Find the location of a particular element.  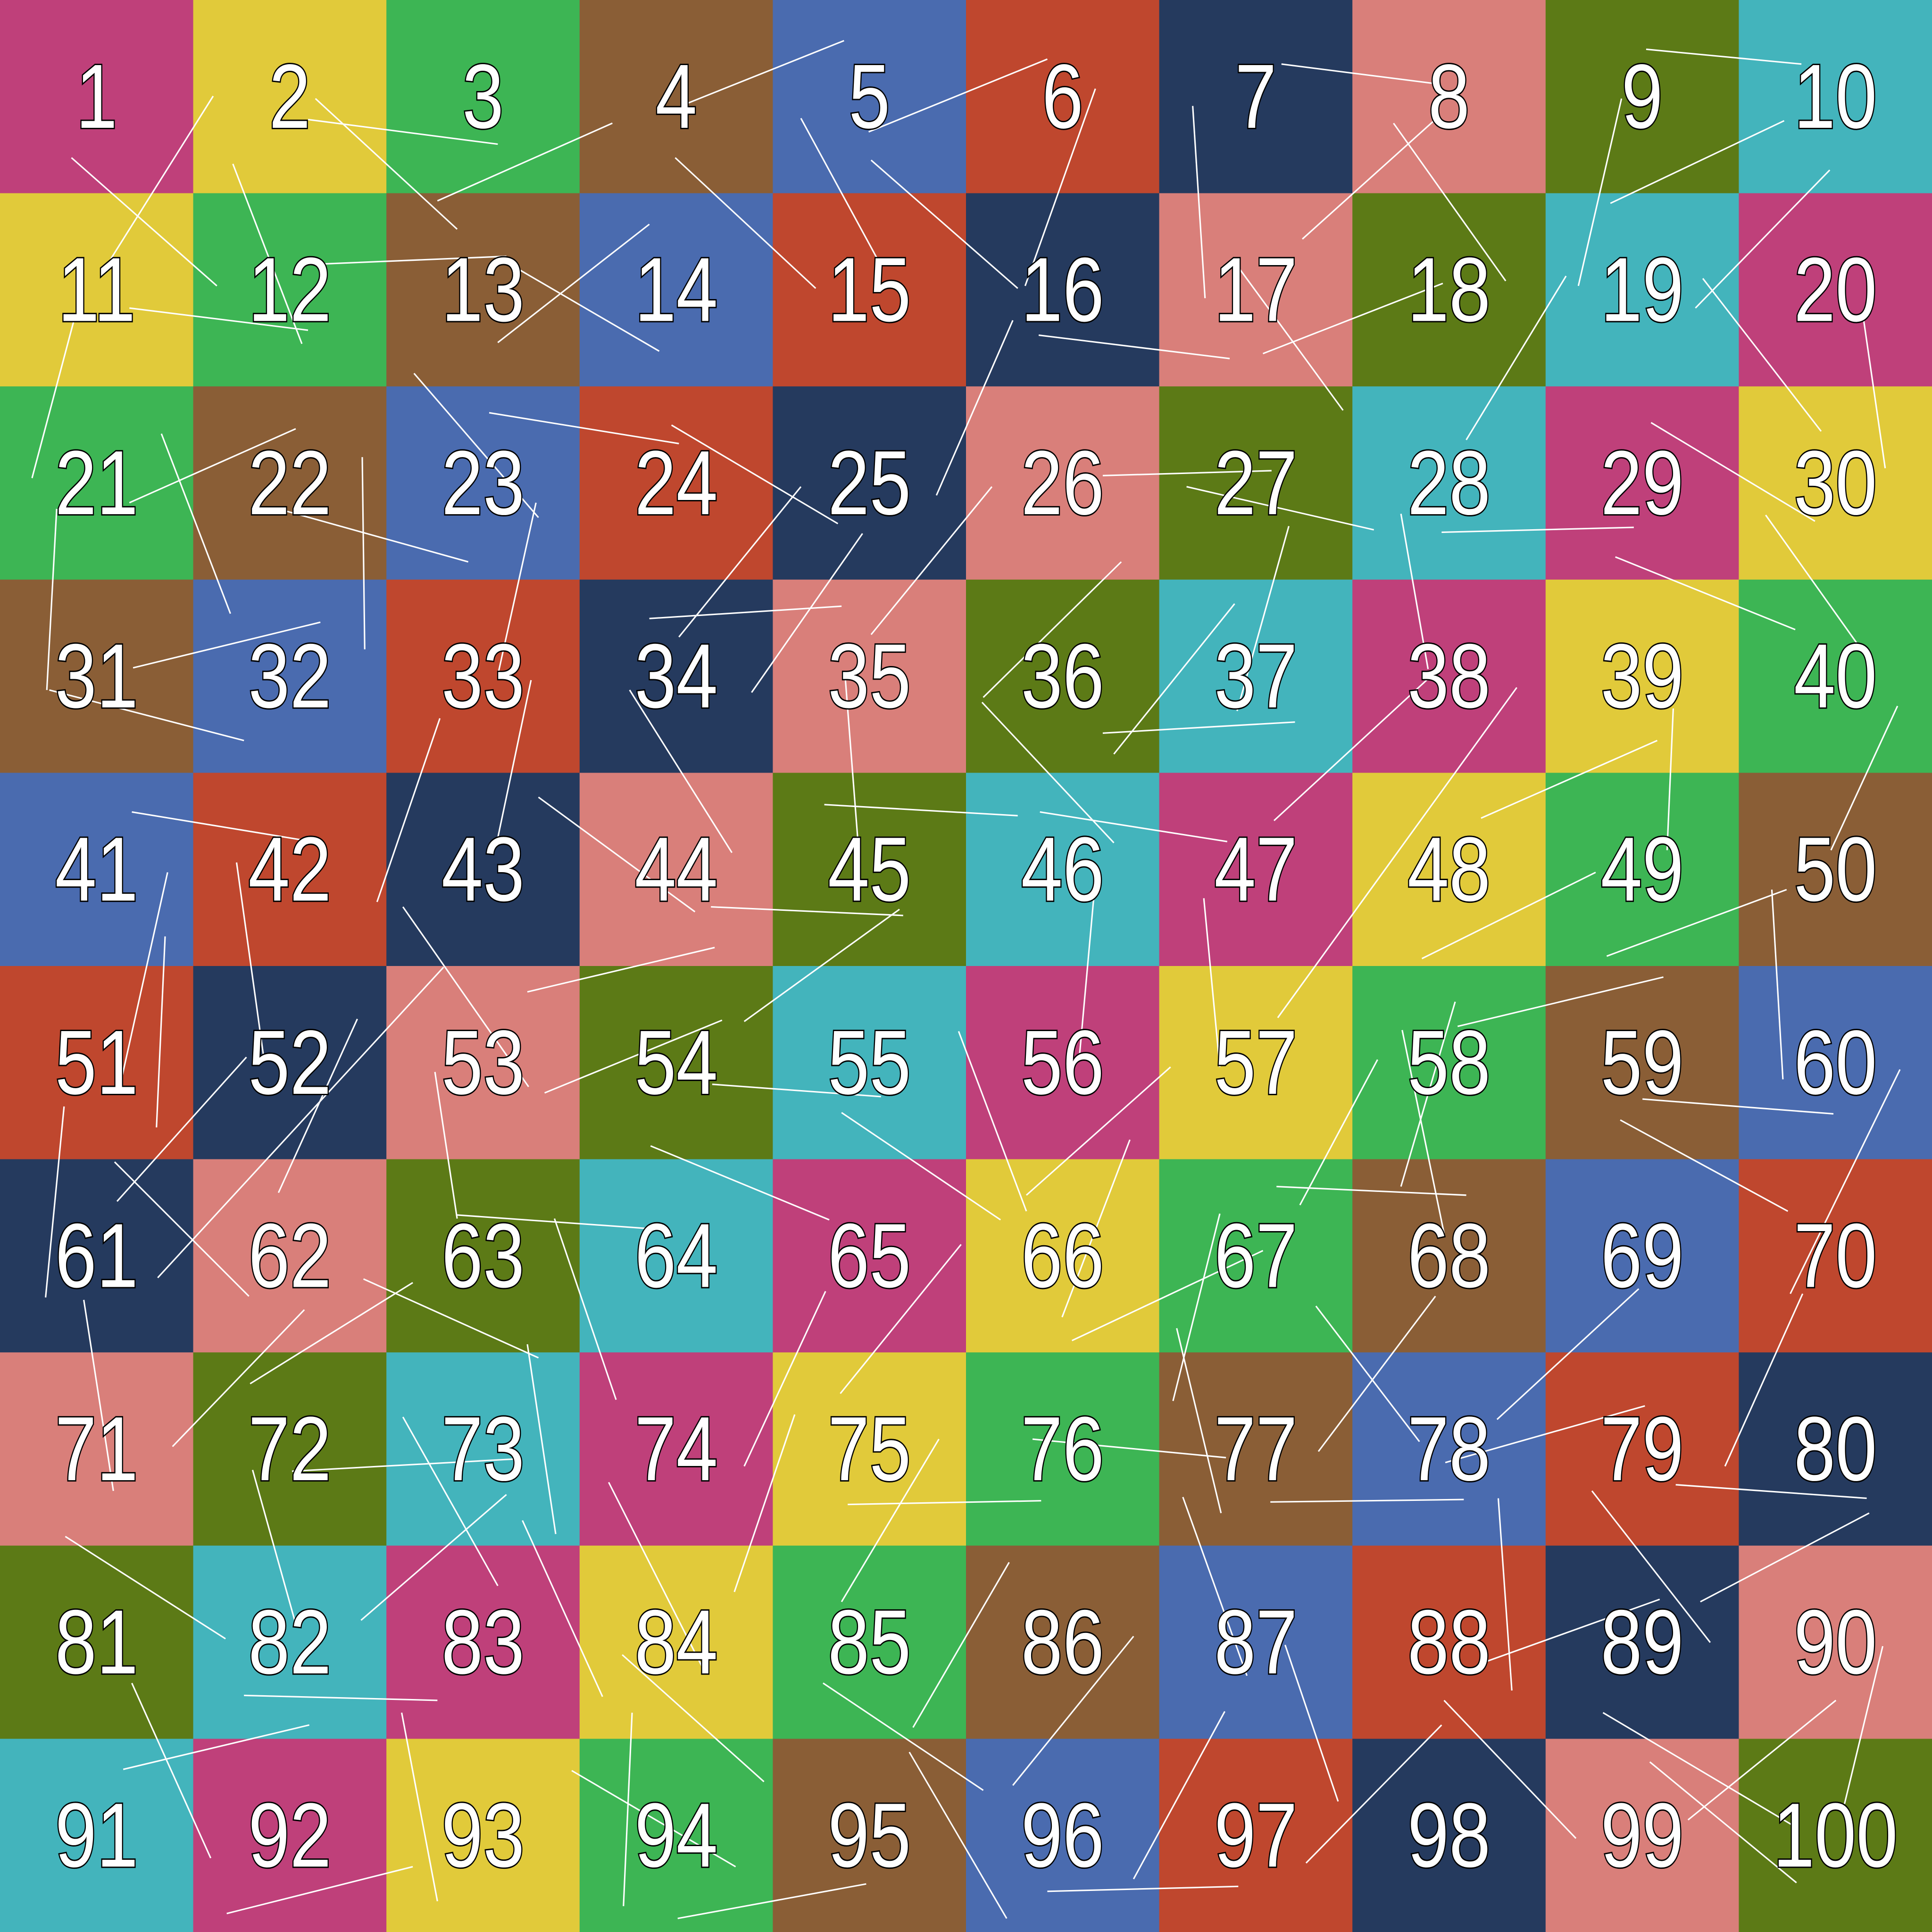

cell-number: 10 is located at coordinates (1836, 96).